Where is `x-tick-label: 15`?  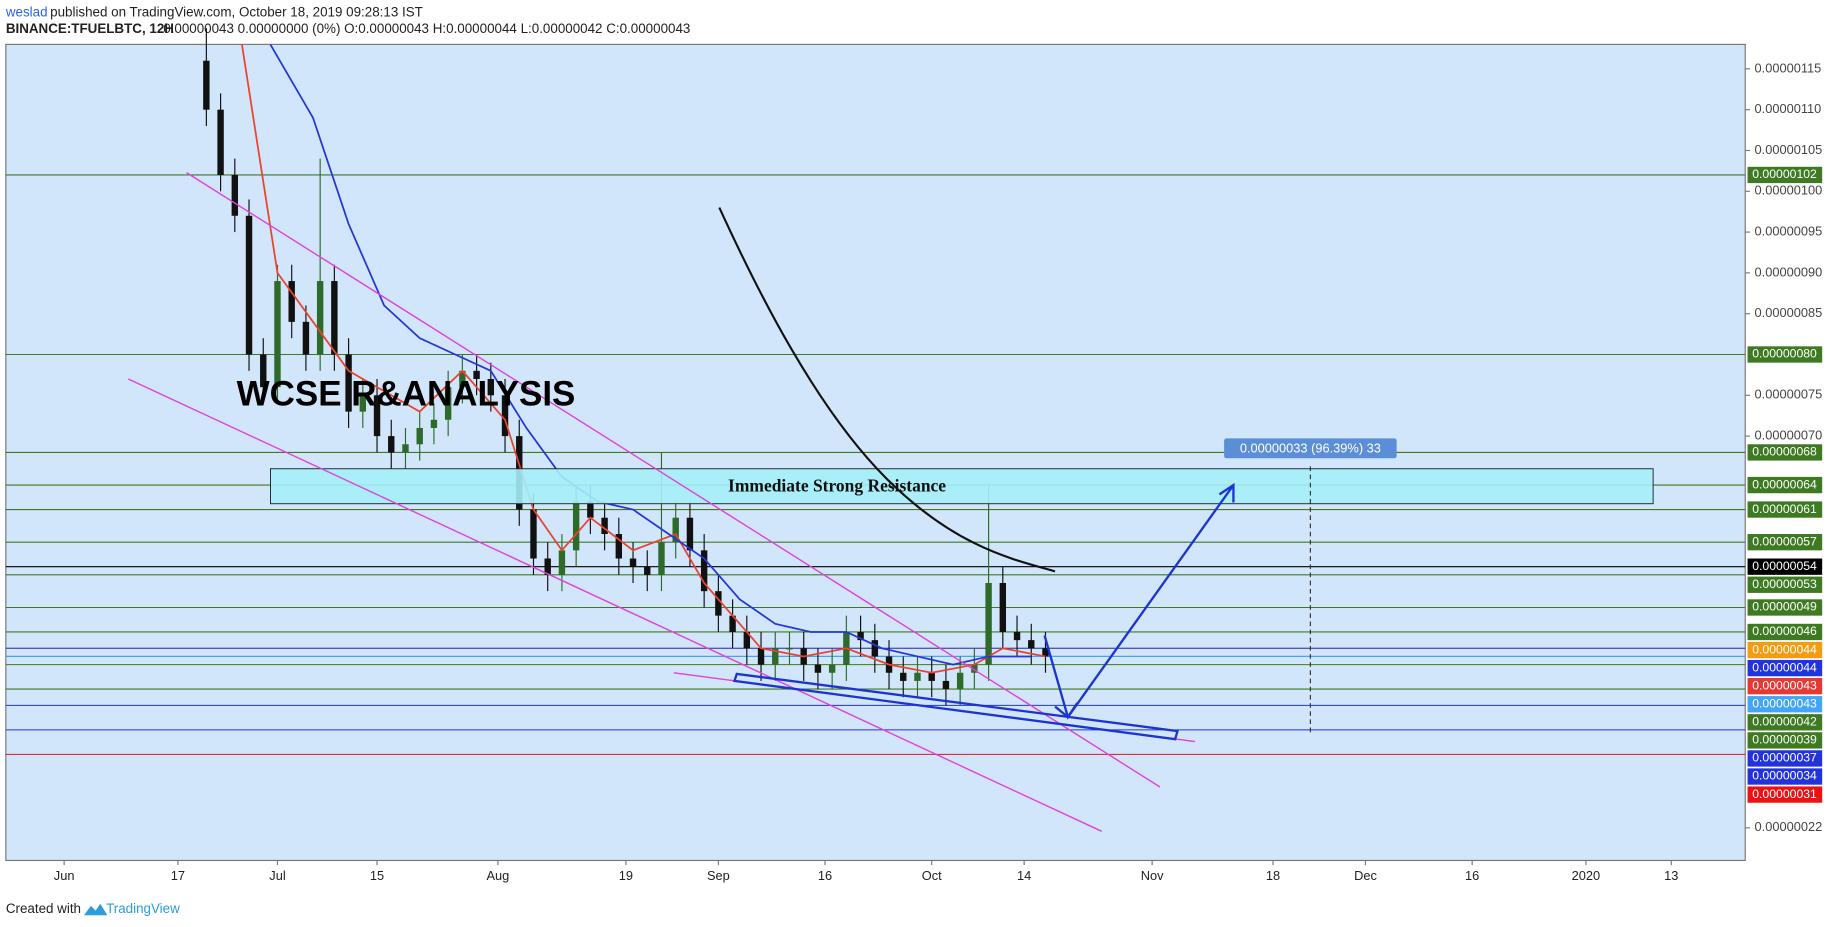 x-tick-label: 15 is located at coordinates (377, 875).